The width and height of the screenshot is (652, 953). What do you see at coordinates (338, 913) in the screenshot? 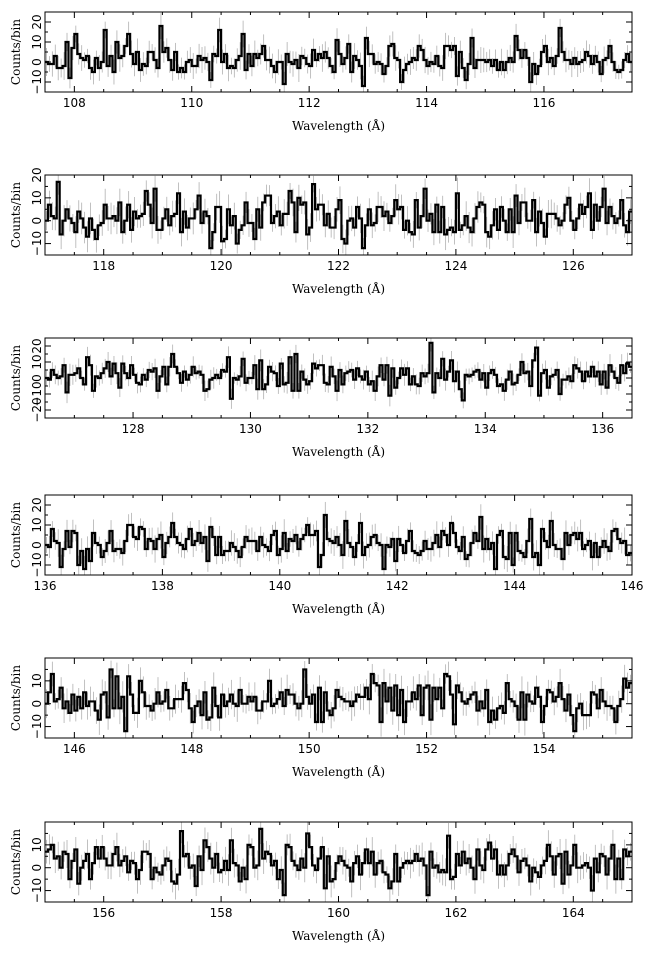
I see `x-tick-label: 160` at bounding box center [338, 913].